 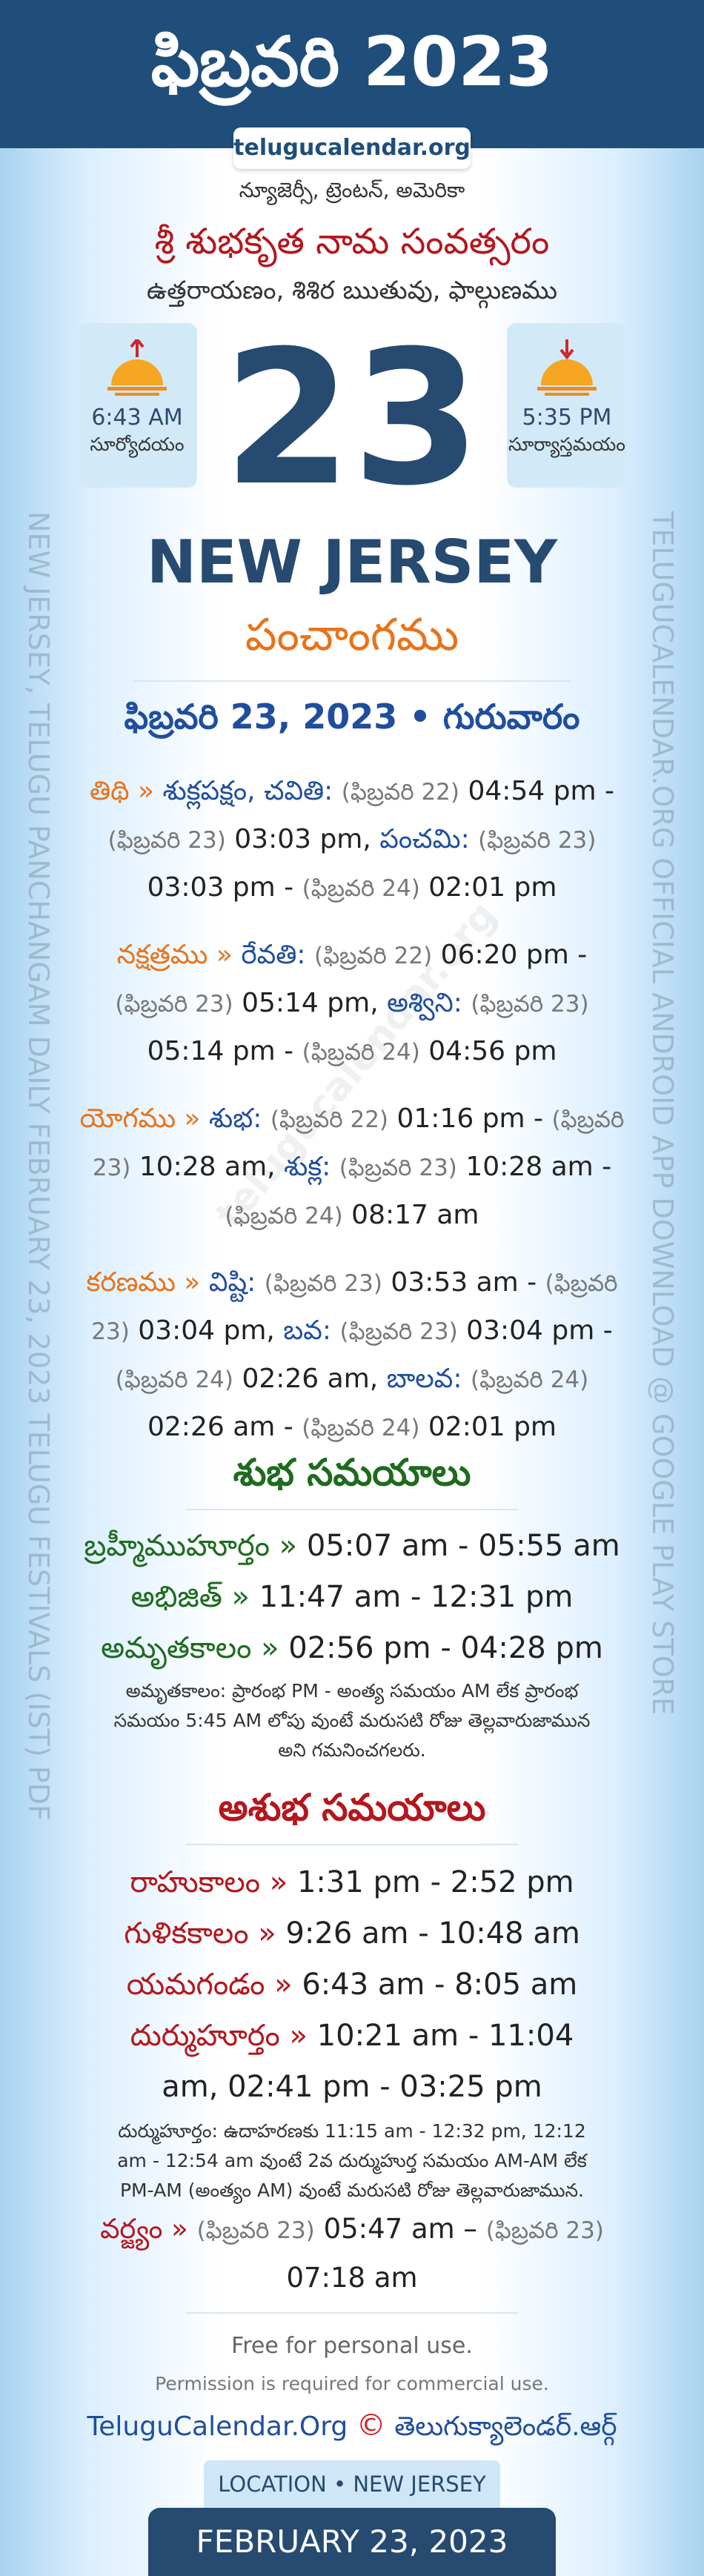 I want to click on item-label: దుర్ముహూర్తం », so click(x=219, y=2036).